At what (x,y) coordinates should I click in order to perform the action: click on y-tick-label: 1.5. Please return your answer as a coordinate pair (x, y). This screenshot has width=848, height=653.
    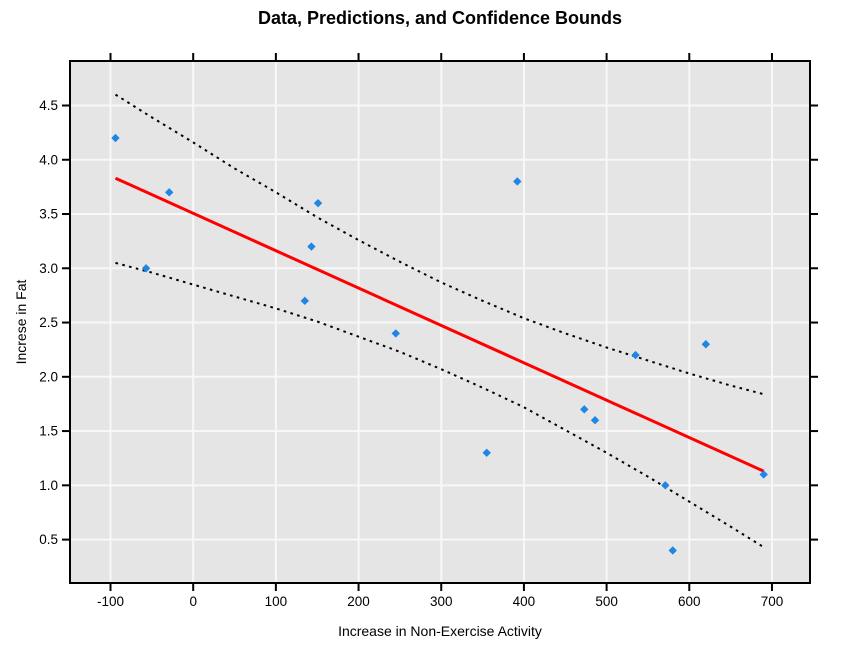
    Looking at the image, I should click on (48, 431).